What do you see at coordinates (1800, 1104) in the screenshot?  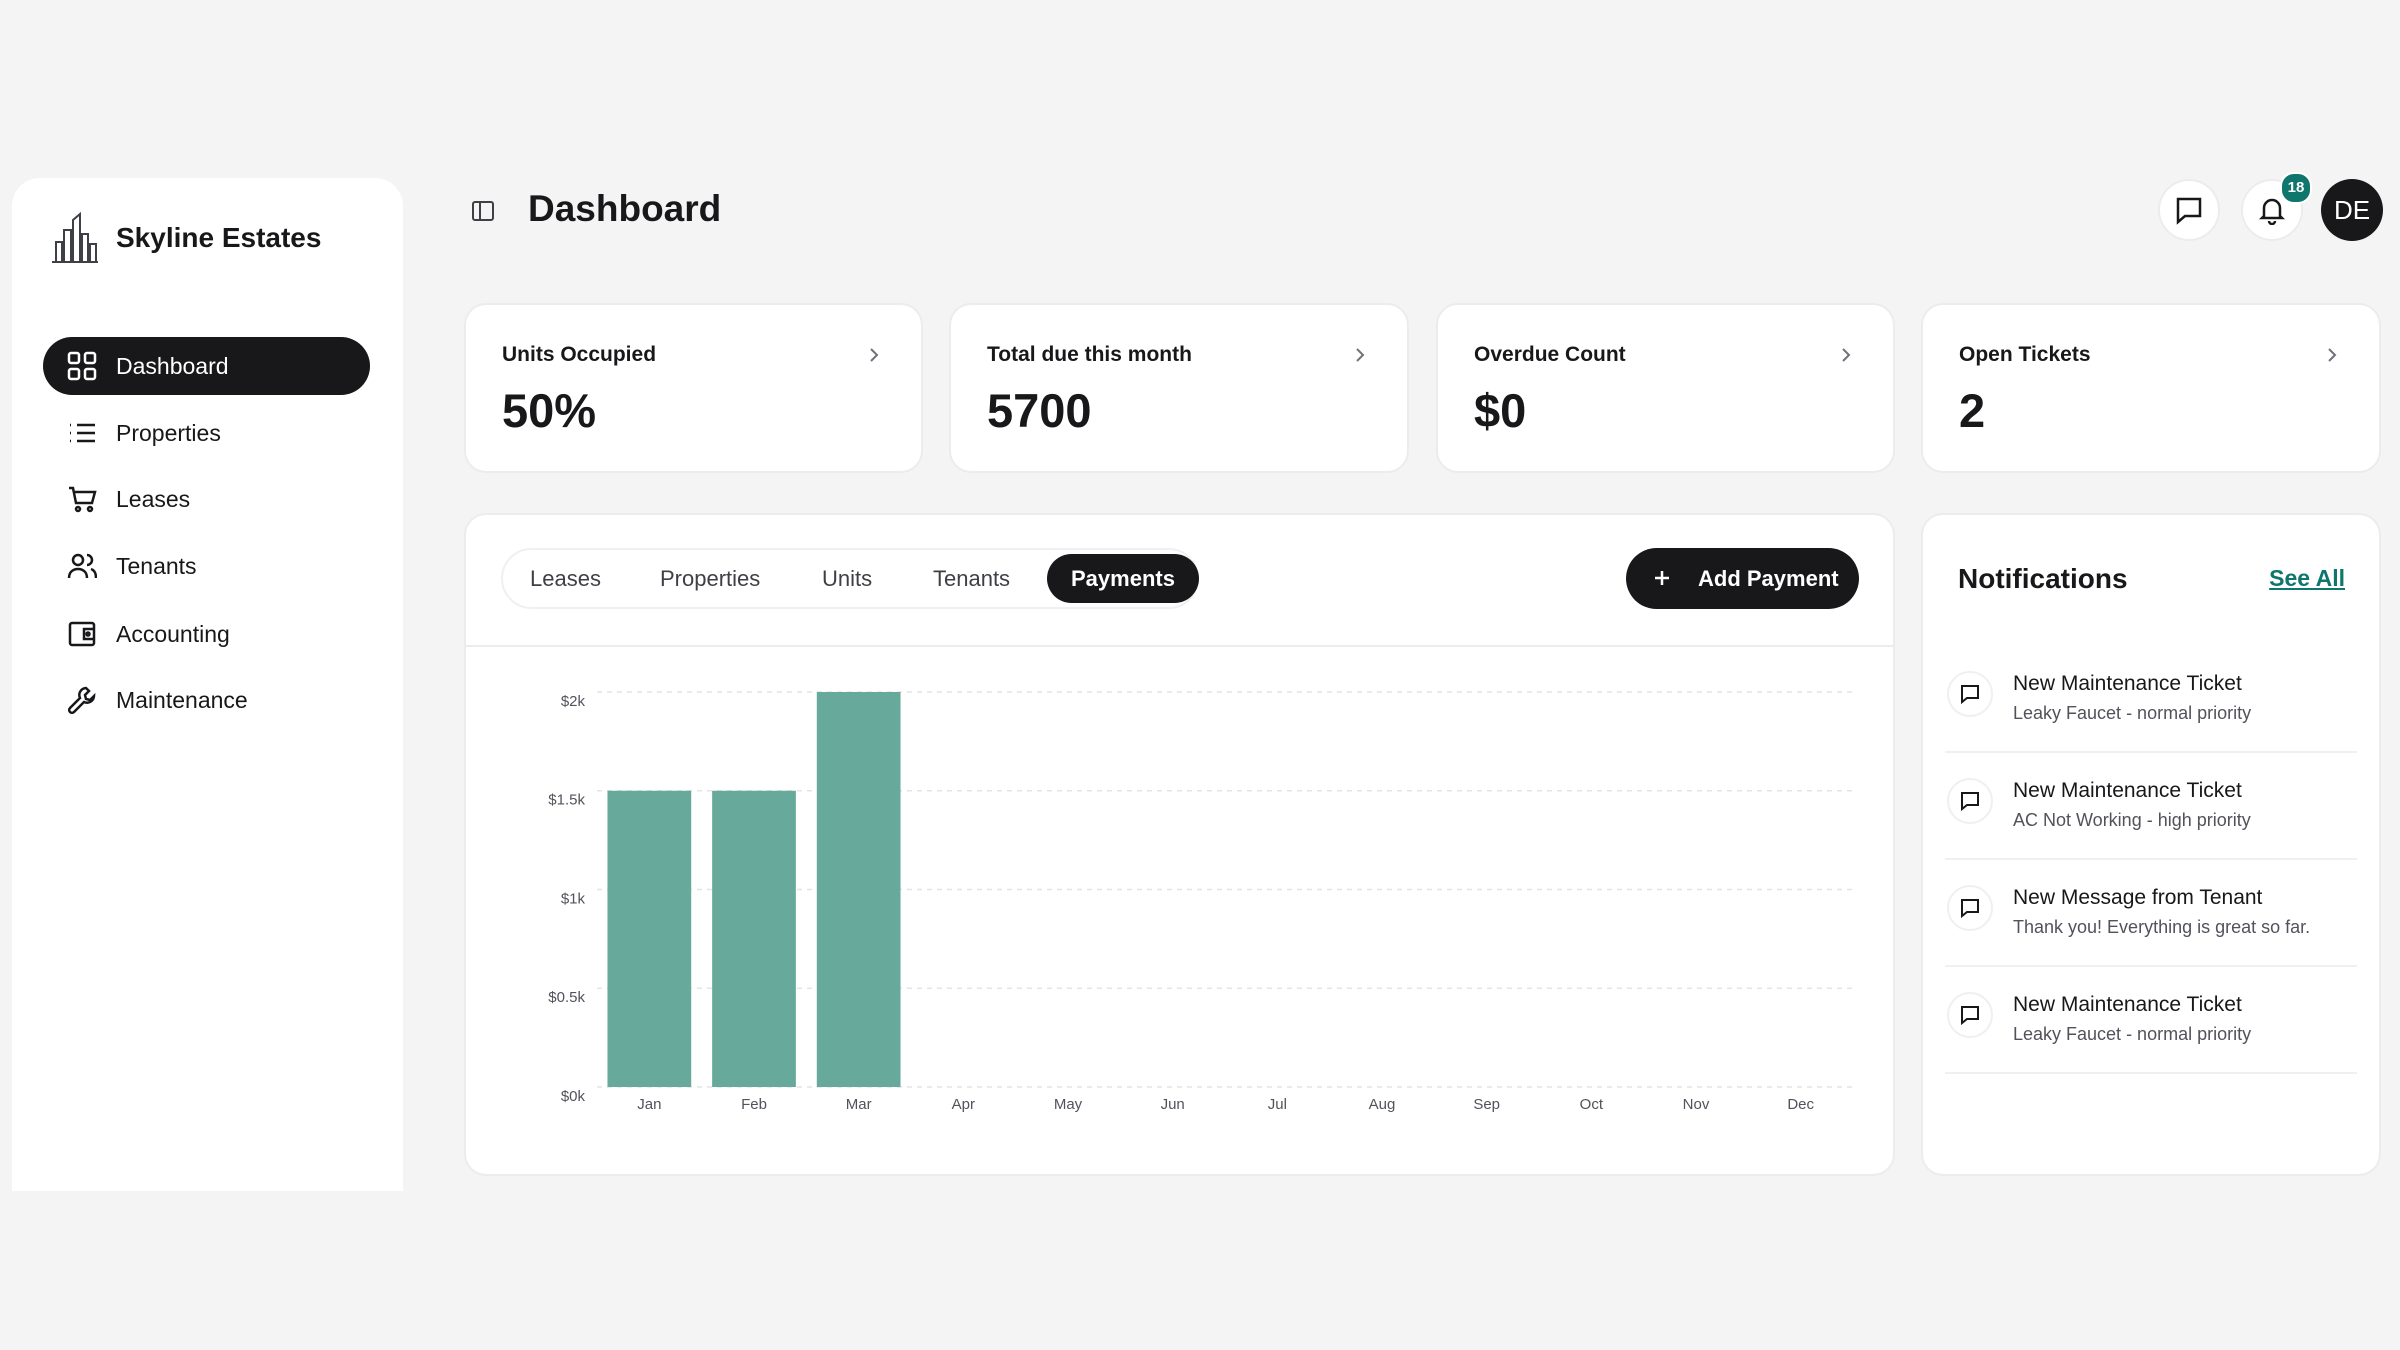 I see `x-tick-label: Dec` at bounding box center [1800, 1104].